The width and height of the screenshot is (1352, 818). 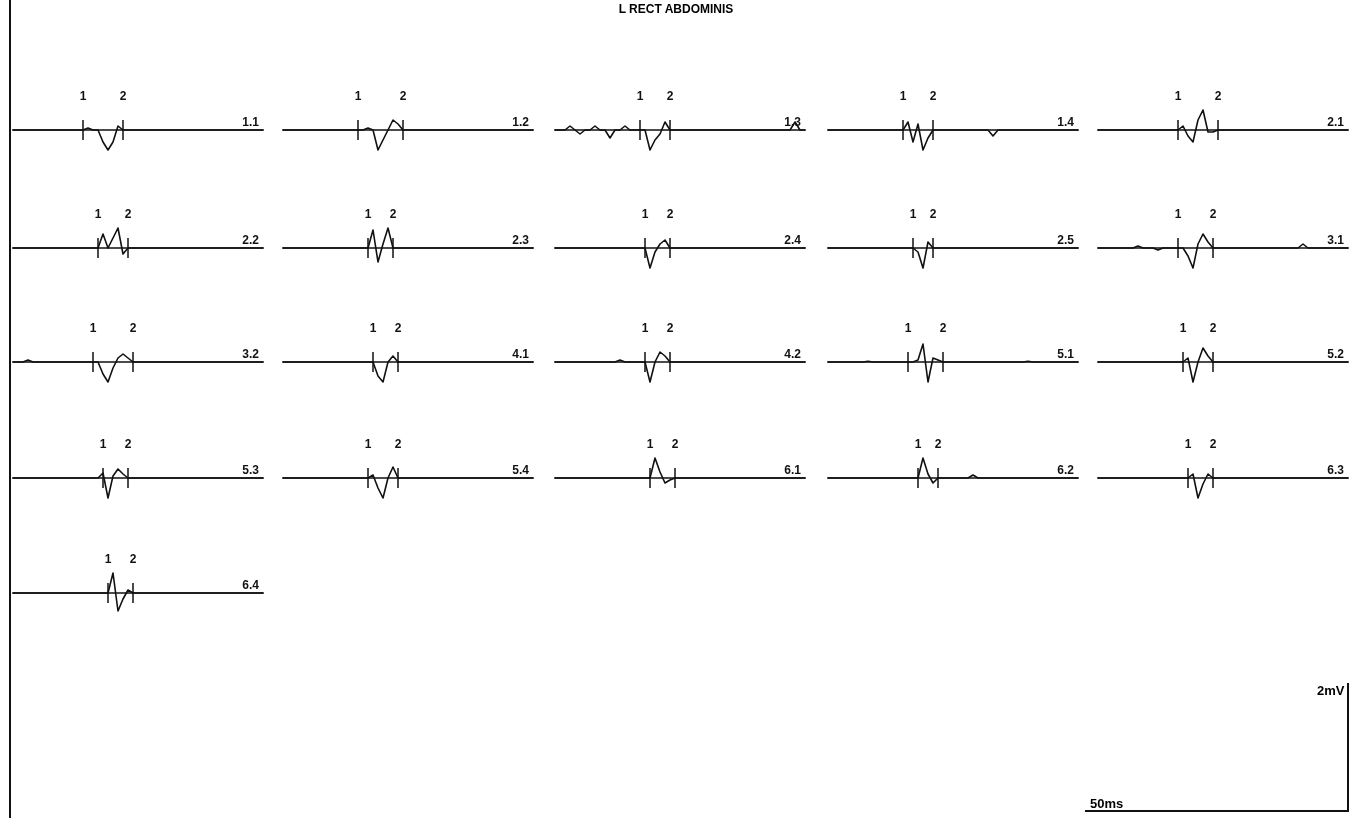 I want to click on chart-title: 3.1, so click(x=1336, y=240).